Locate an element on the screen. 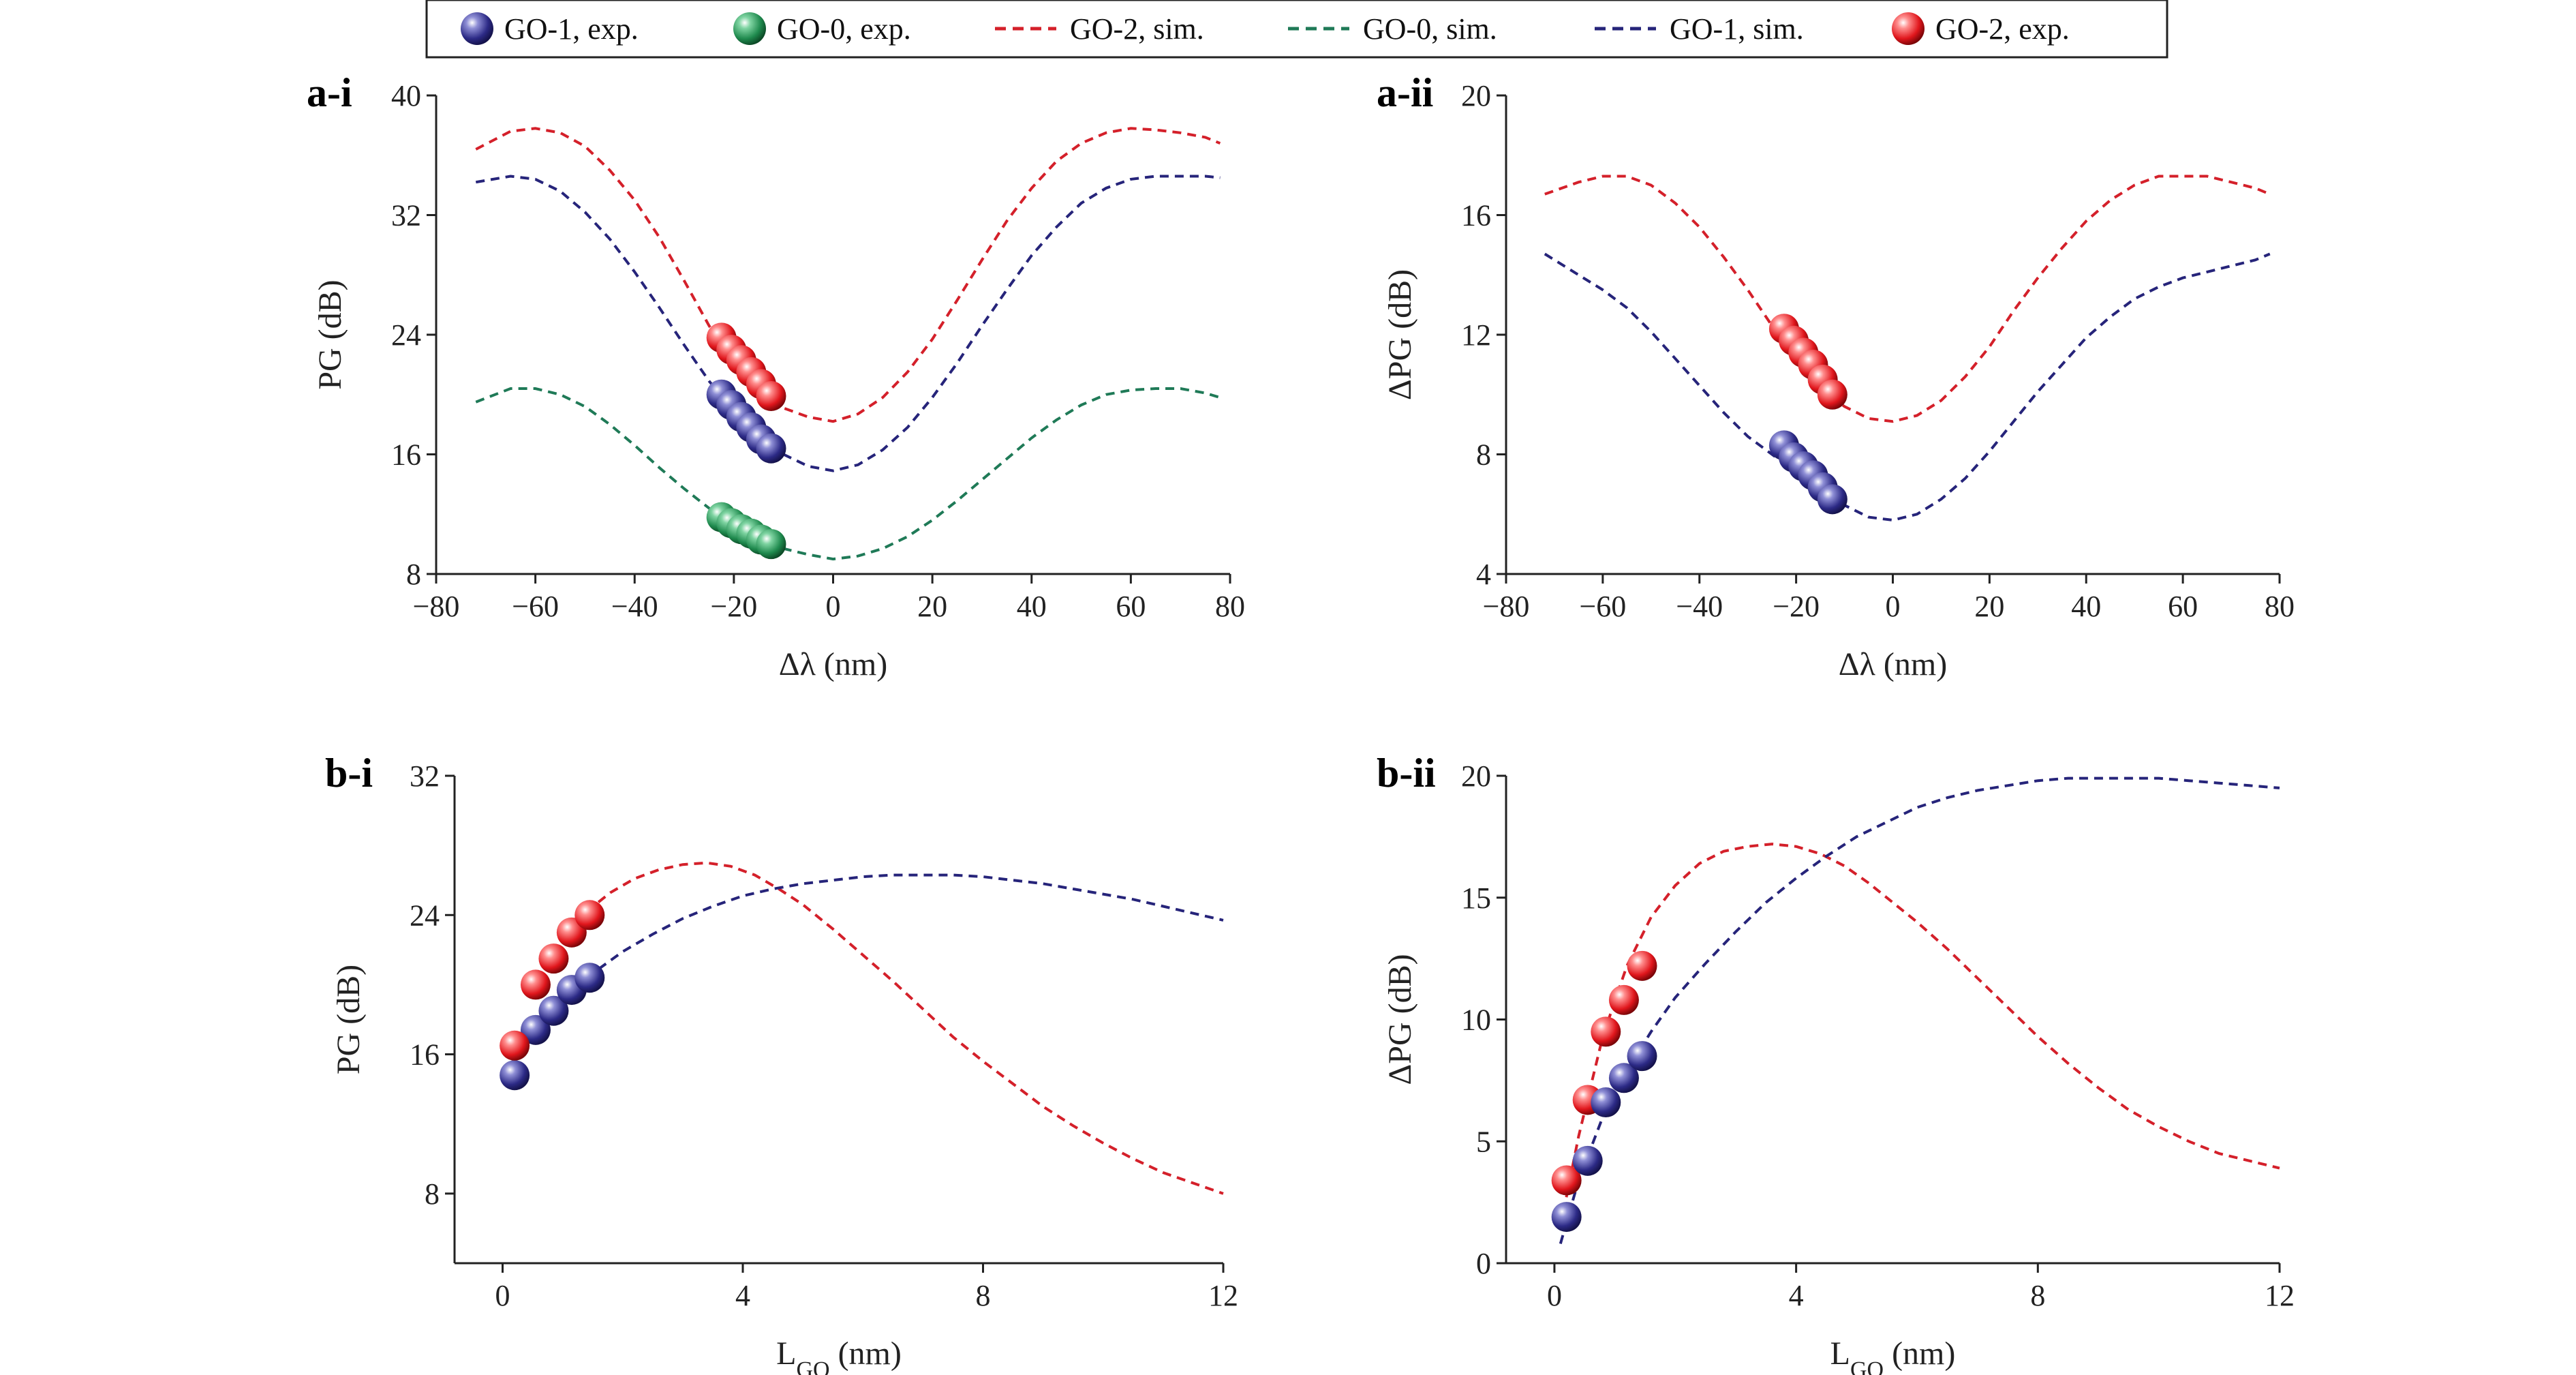 The width and height of the screenshot is (2576, 1375). legend-label-go2exp: GO-2, exp. is located at coordinates (2003, 29).